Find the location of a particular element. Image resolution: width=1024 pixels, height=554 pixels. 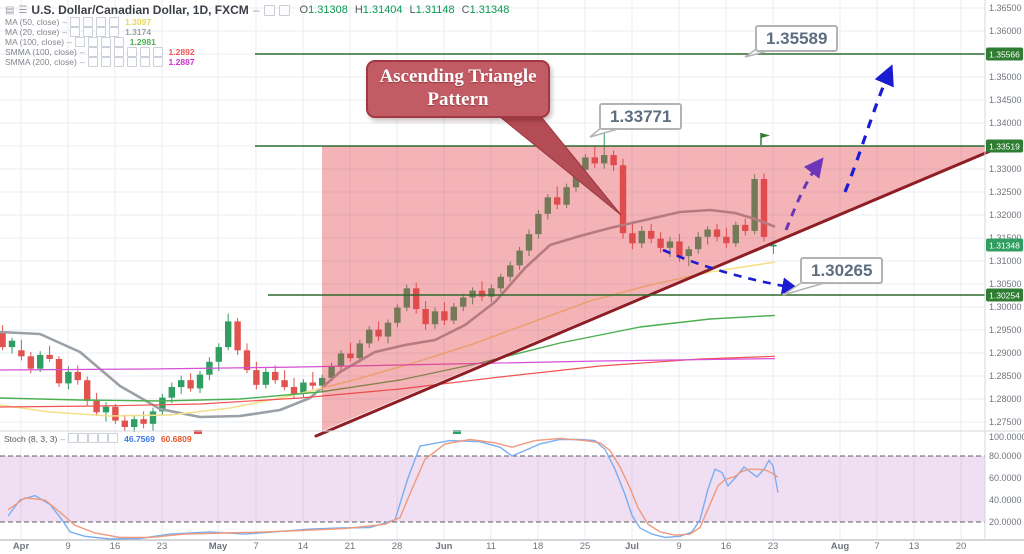

indicator-row: MA (50, close) –1.3097 is located at coordinates (78, 22).